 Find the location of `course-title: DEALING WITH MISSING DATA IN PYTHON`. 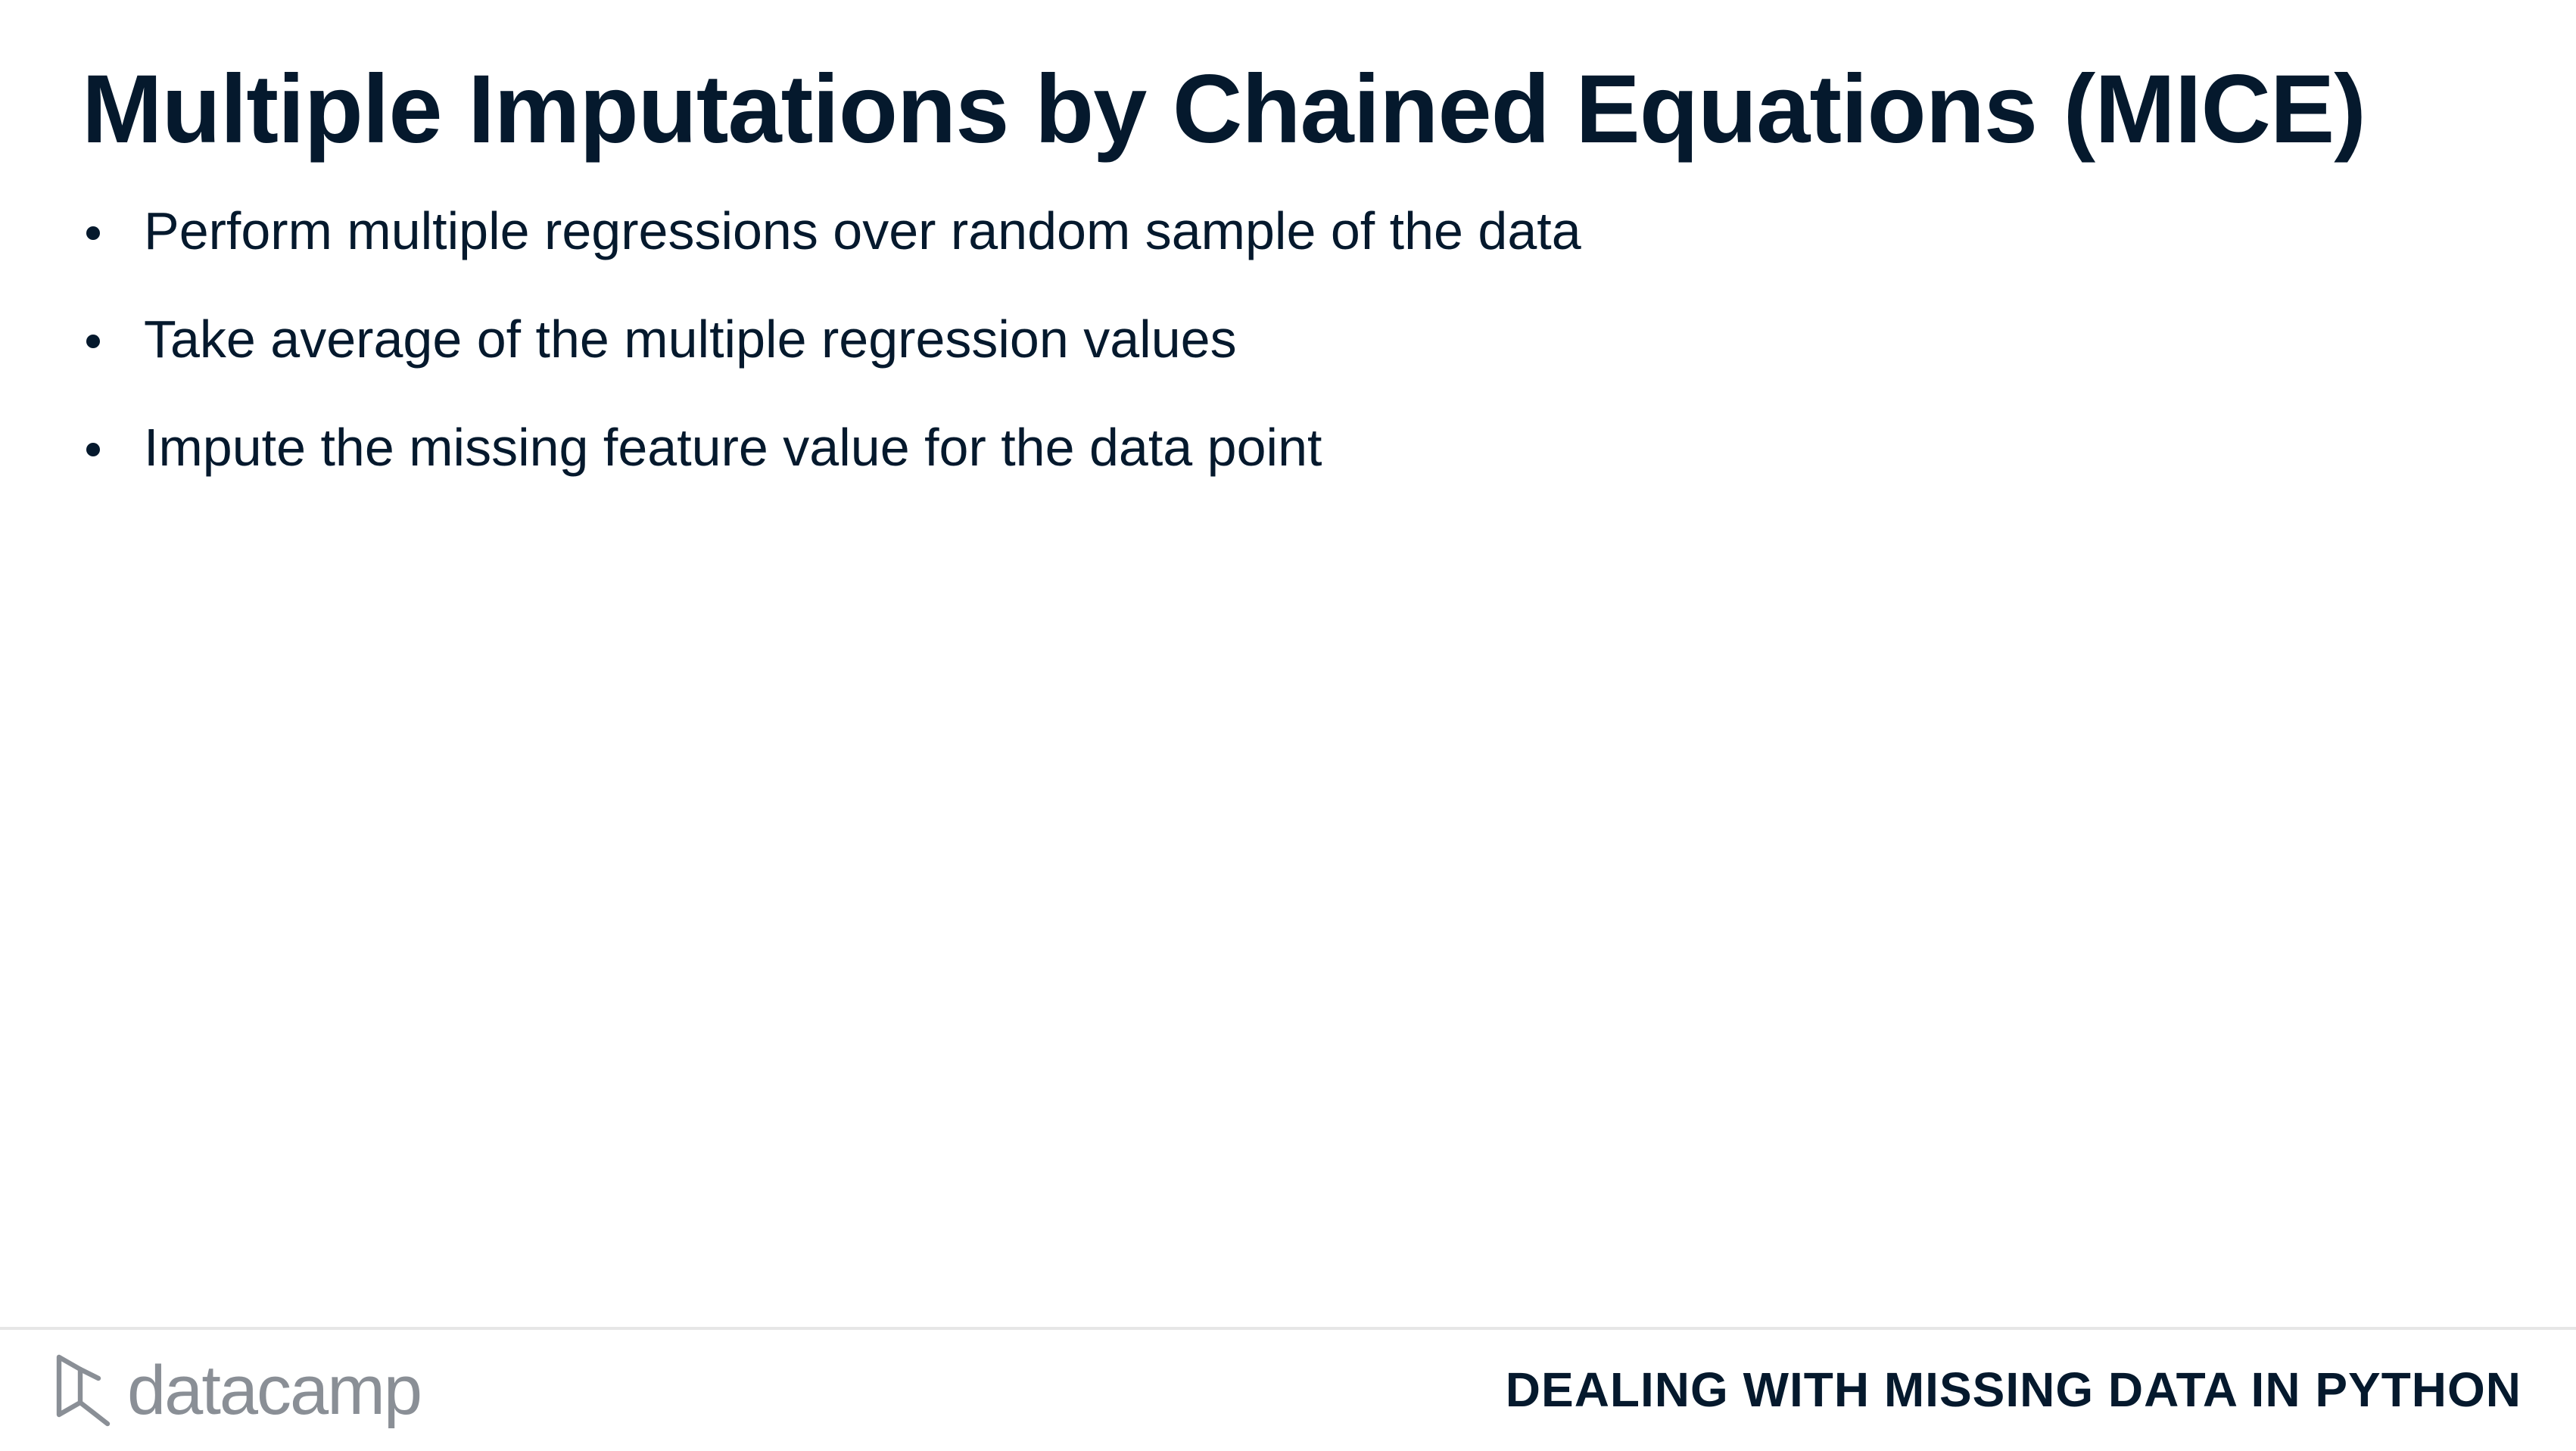

course-title: DEALING WITH MISSING DATA IN PYTHON is located at coordinates (2013, 1390).